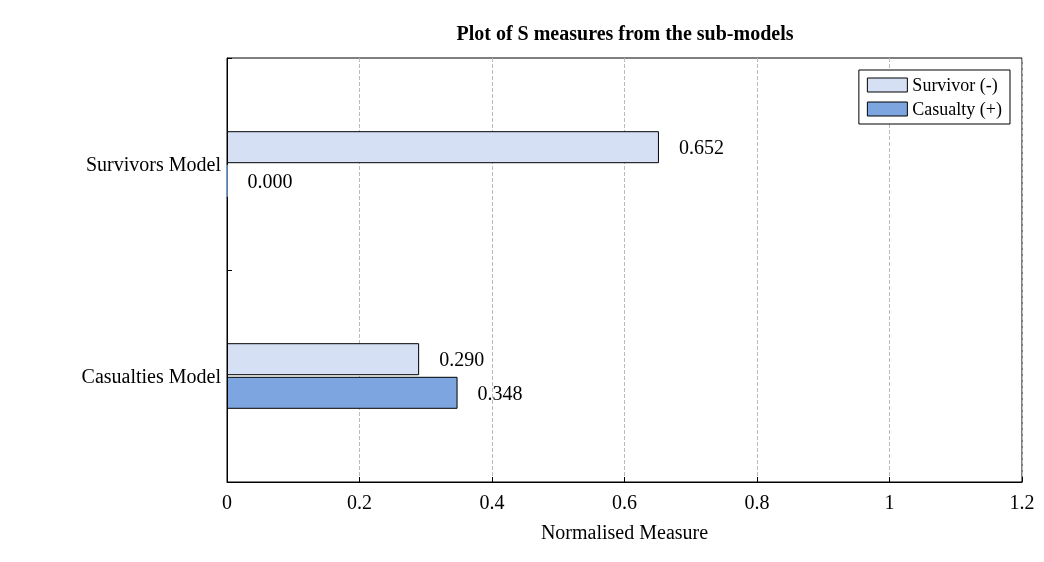  Describe the element at coordinates (889, 502) in the screenshot. I see `x-tick-label: 1` at that location.